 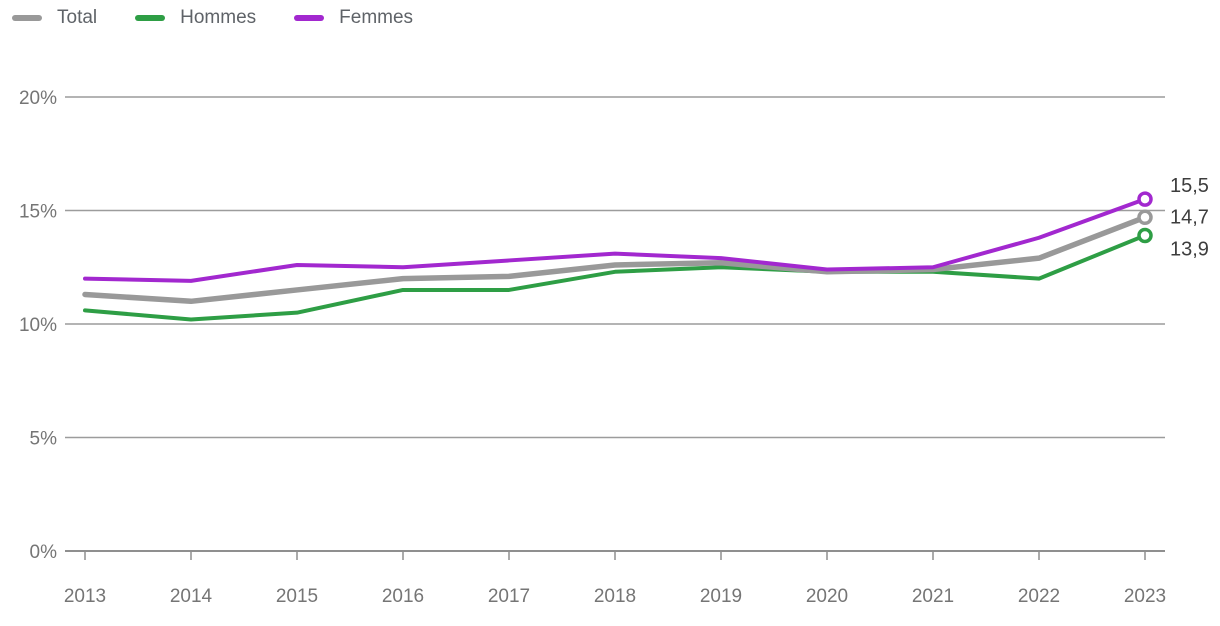 What do you see at coordinates (1145, 596) in the screenshot?
I see `x-axis-label-2023: 2023` at bounding box center [1145, 596].